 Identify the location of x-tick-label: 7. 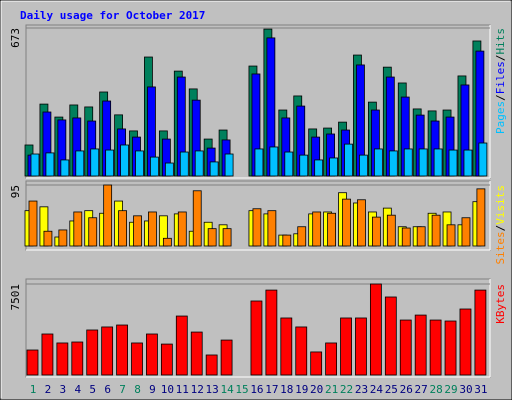
(122, 389).